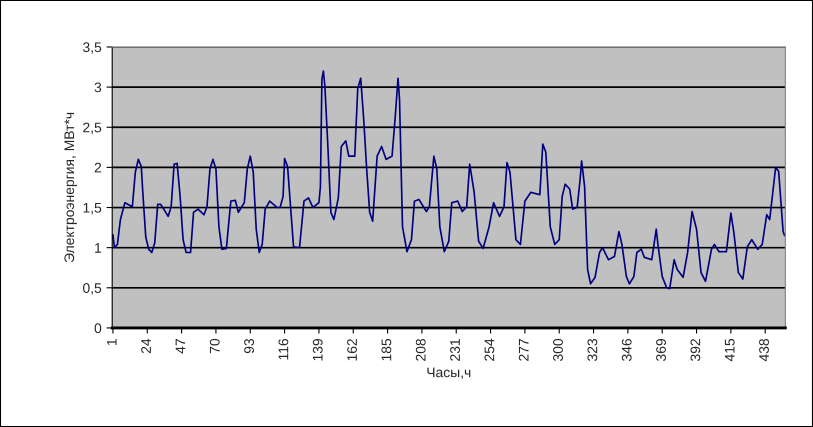 The width and height of the screenshot is (813, 427). Describe the element at coordinates (592, 349) in the screenshot. I see `x-tick-label: 323` at that location.